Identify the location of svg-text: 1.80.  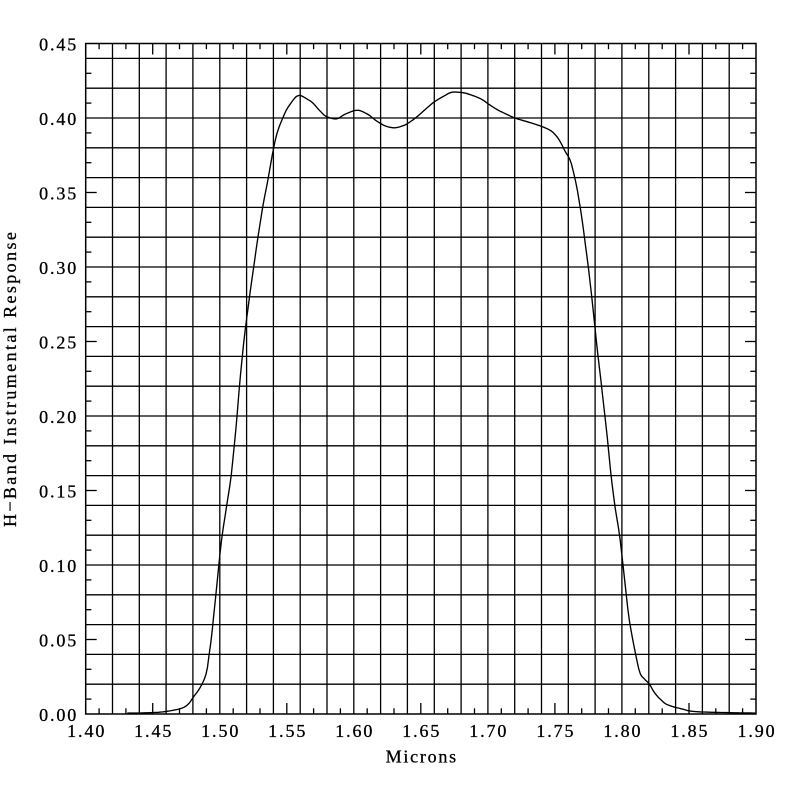
(622, 731).